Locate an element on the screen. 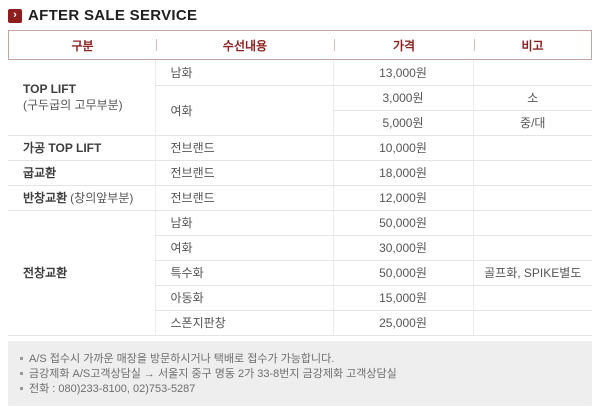 The width and height of the screenshot is (600, 407). category-label: 가공 TOP LIFT is located at coordinates (62, 148).